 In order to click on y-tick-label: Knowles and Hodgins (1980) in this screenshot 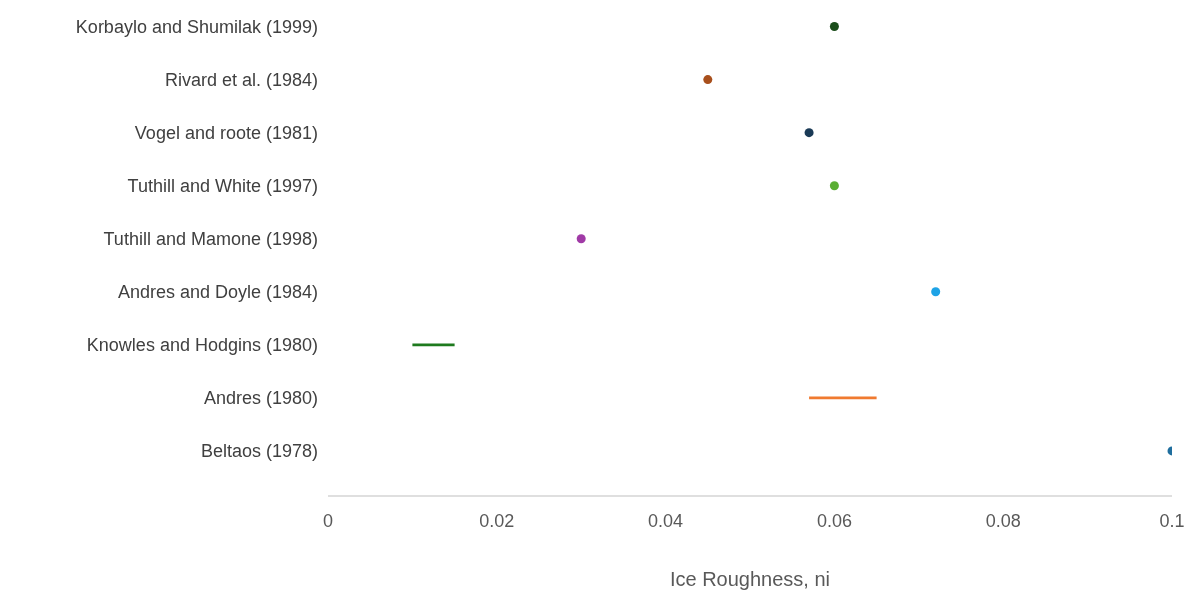, I will do `click(202, 345)`.